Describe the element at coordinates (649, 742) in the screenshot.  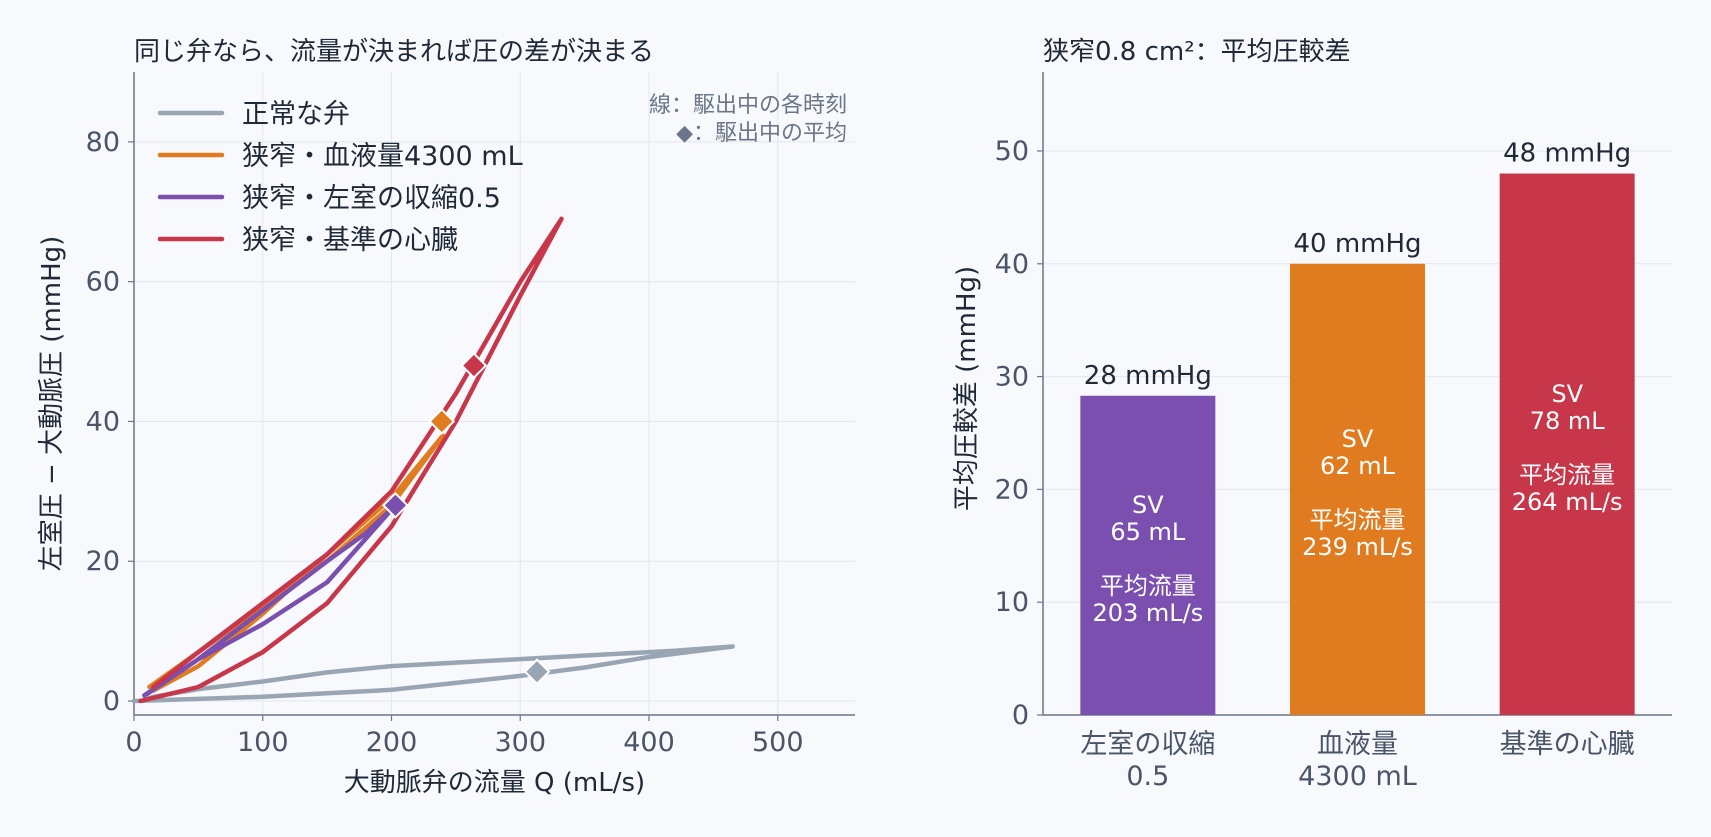
I see `x-tick-label: 400` at that location.